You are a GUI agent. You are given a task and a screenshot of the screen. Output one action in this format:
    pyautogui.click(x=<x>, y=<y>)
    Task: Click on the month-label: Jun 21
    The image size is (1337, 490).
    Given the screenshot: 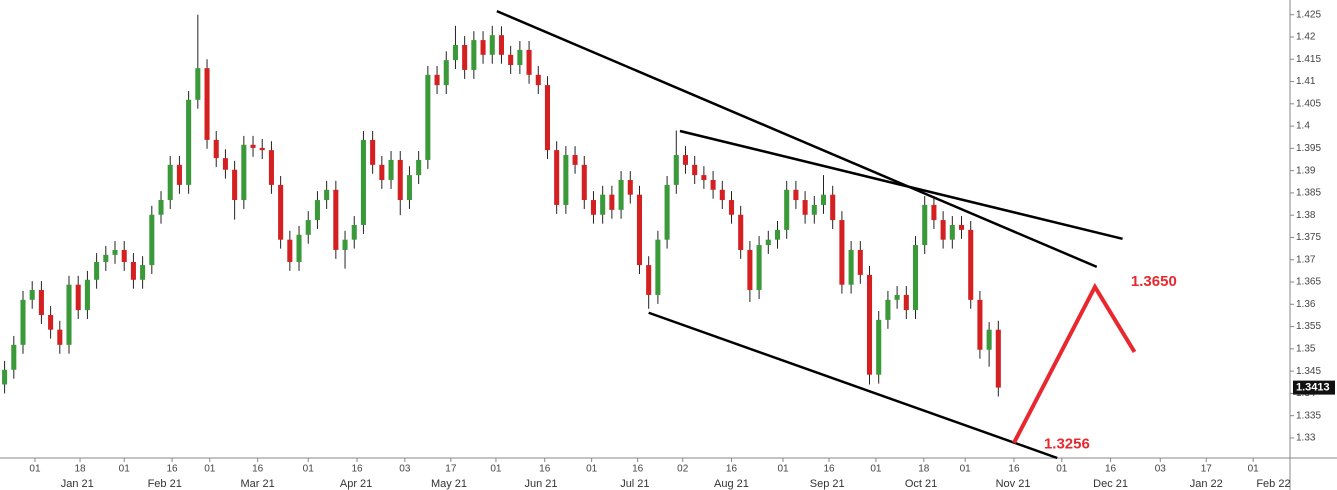 What is the action you would take?
    pyautogui.click(x=541, y=484)
    